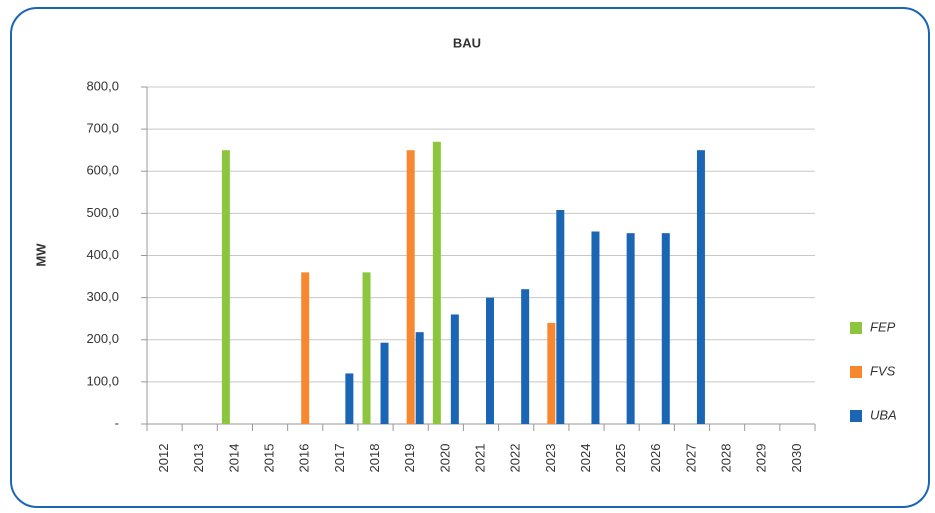 Image resolution: width=935 pixels, height=513 pixels. Describe the element at coordinates (726, 458) in the screenshot. I see `x-tick-label: 2028` at that location.